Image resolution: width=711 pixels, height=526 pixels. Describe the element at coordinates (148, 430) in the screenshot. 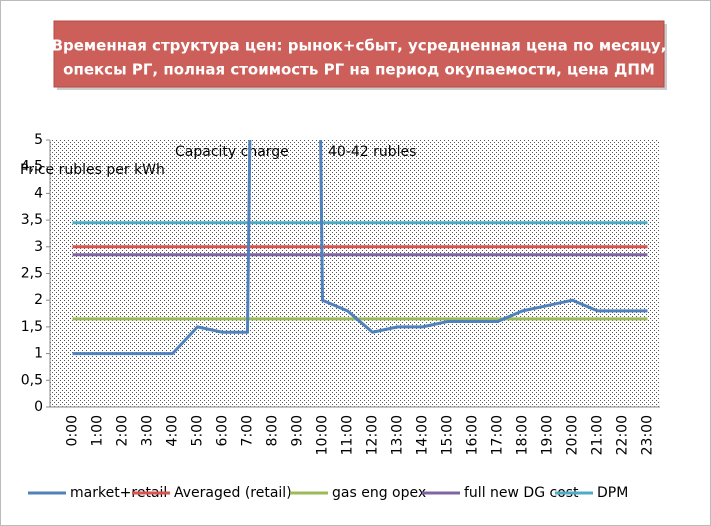

I see `x-tick-label: 3:00` at that location.